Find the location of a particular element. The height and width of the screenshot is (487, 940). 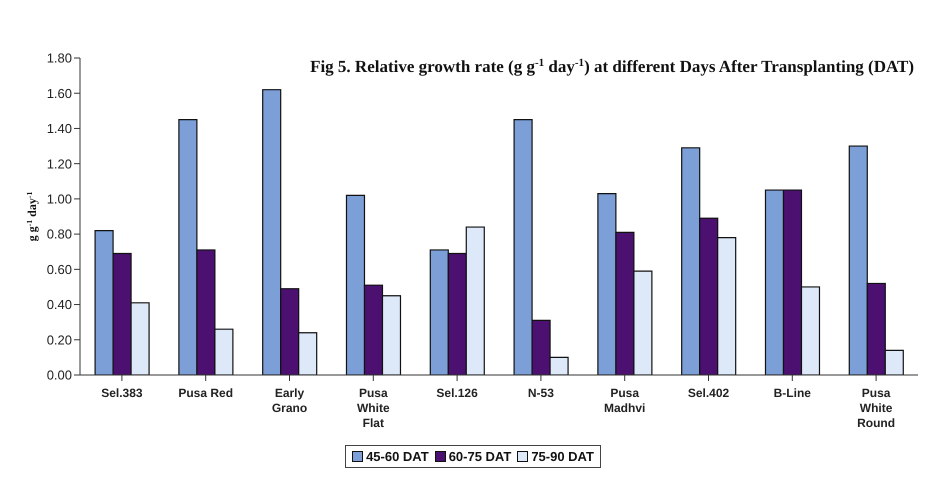

x-tick-label: Pusa Red is located at coordinates (206, 393).